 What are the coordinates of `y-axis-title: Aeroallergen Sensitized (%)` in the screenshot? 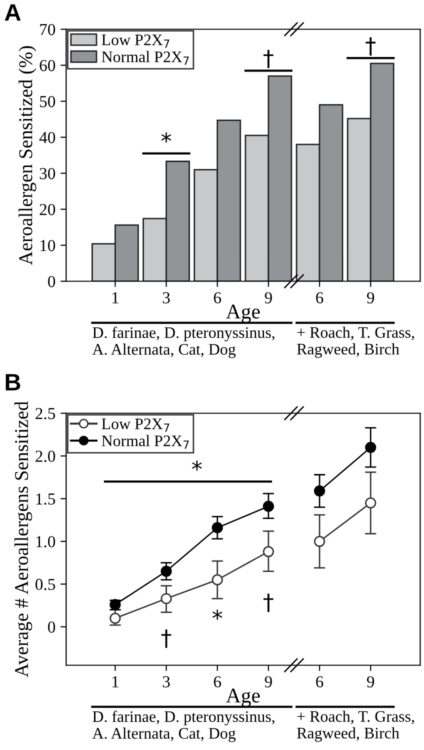 It's located at (27, 156).